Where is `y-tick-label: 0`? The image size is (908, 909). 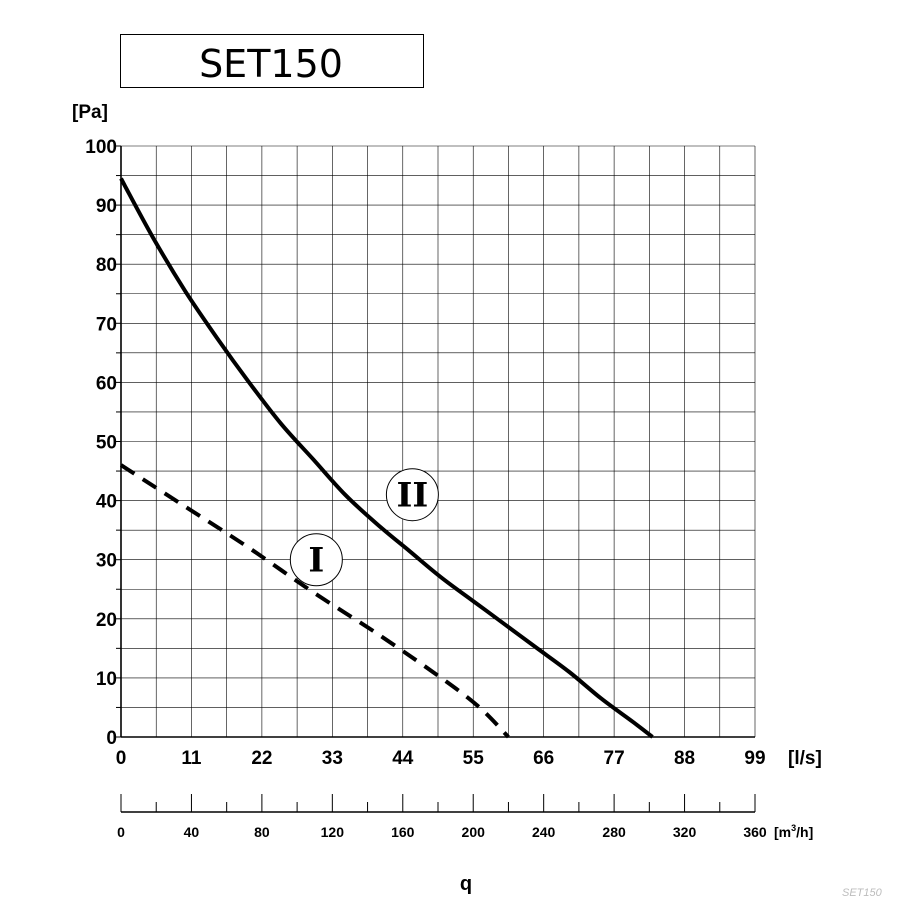 y-tick-label: 0 is located at coordinates (111, 738).